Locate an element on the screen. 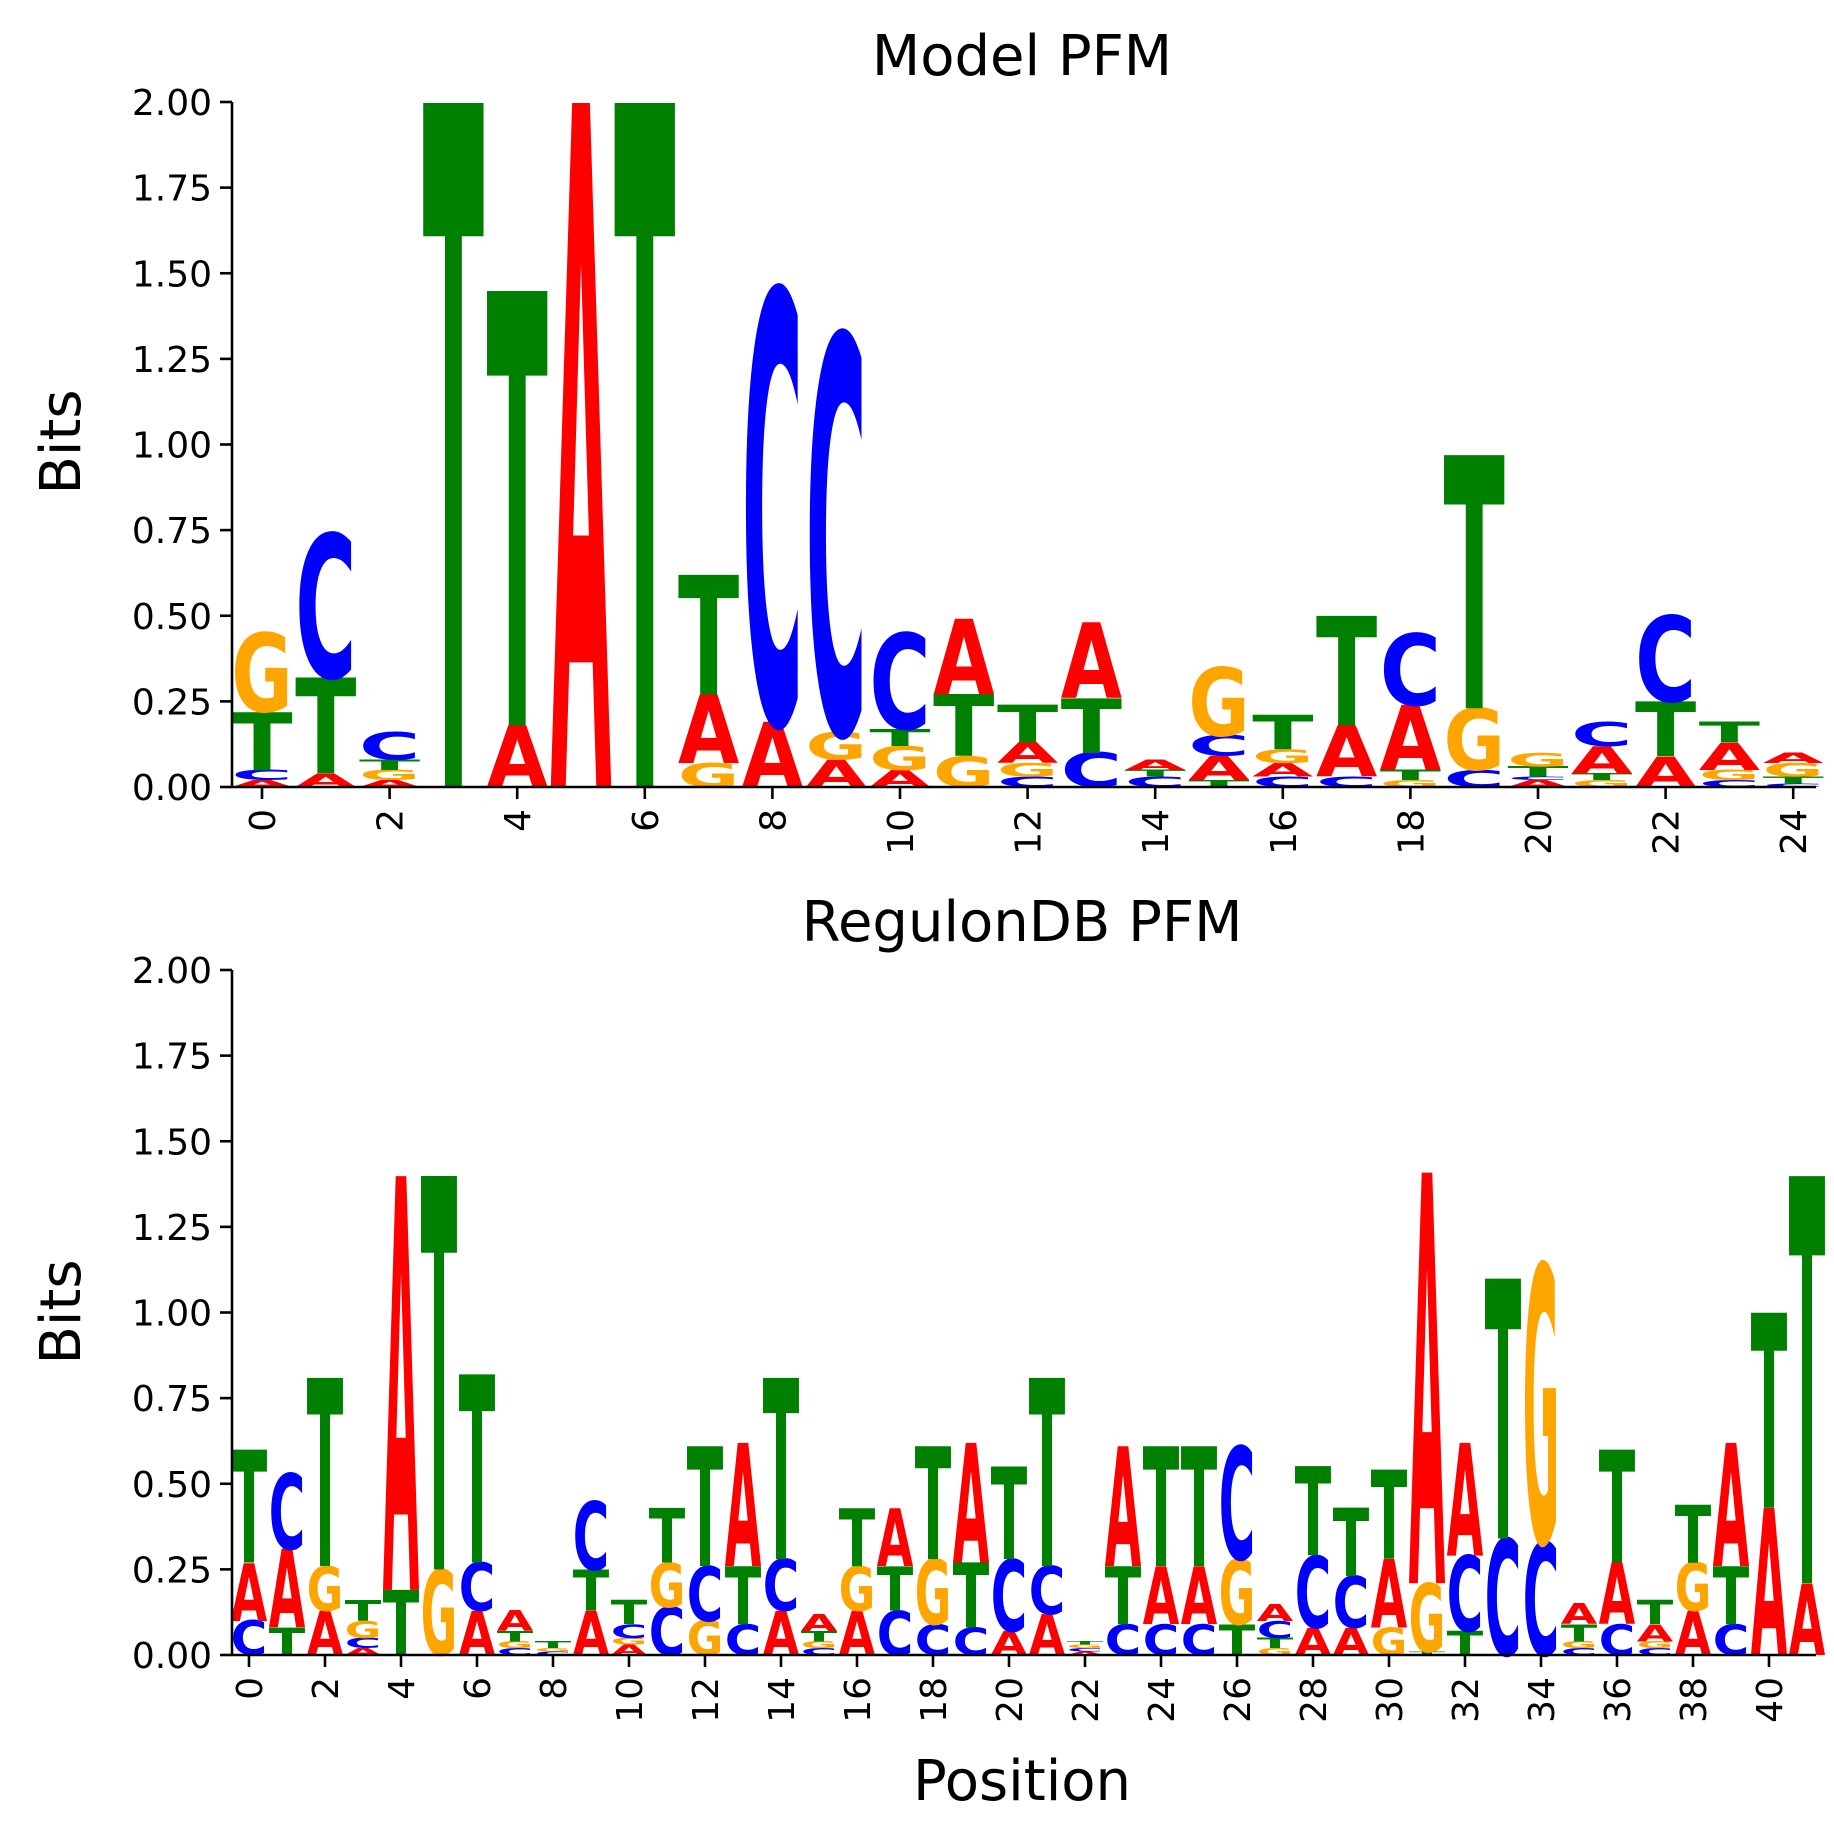 The width and height of the screenshot is (1834, 1834). x-tick-label: 12 is located at coordinates (706, 1700).